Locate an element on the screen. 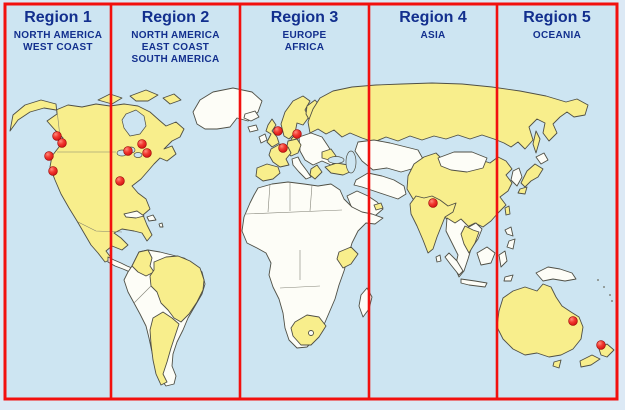  japan-honshu is located at coordinates (532, 175).